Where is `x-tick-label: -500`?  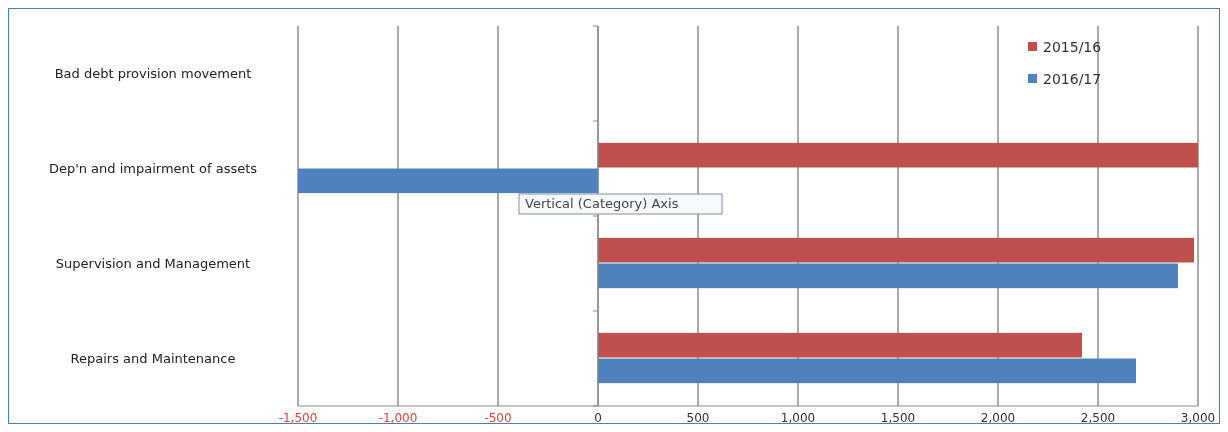
x-tick-label: -500 is located at coordinates (498, 418).